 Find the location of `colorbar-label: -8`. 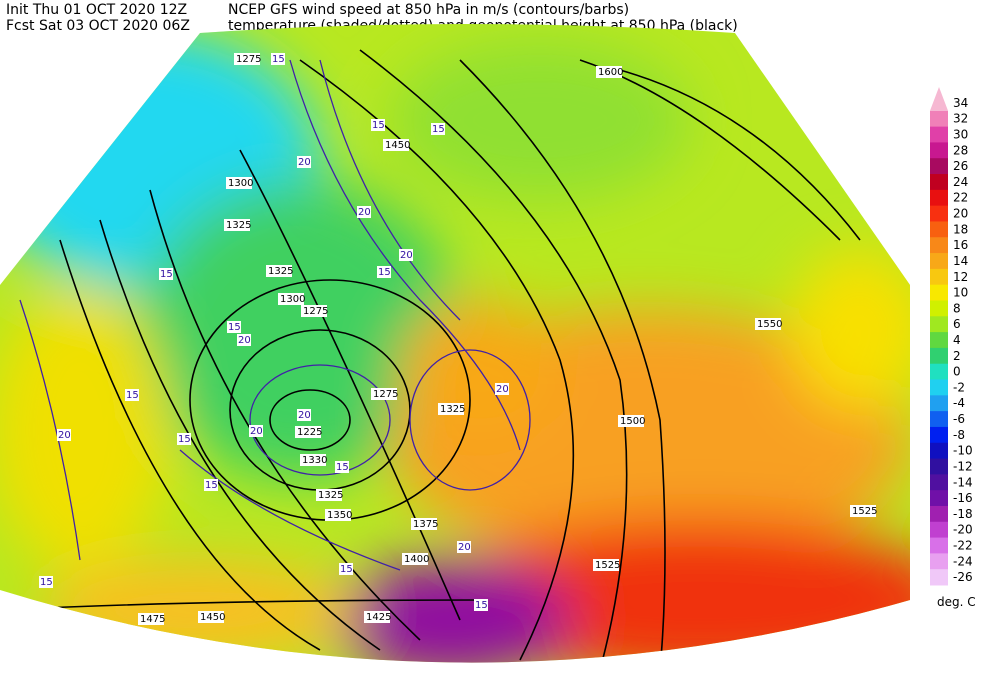

colorbar-label: -8 is located at coordinates (959, 435).